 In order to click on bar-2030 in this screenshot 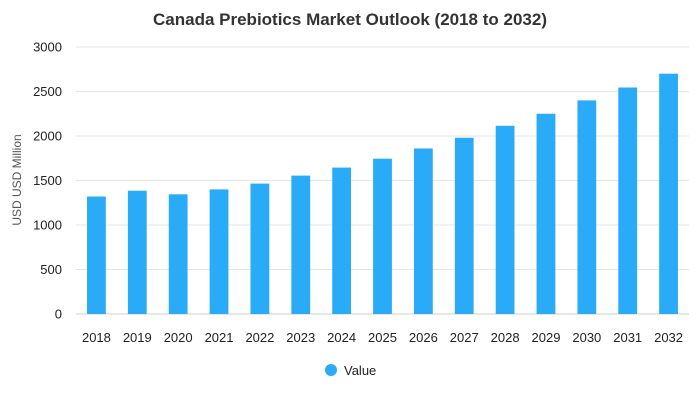, I will do `click(587, 207)`.